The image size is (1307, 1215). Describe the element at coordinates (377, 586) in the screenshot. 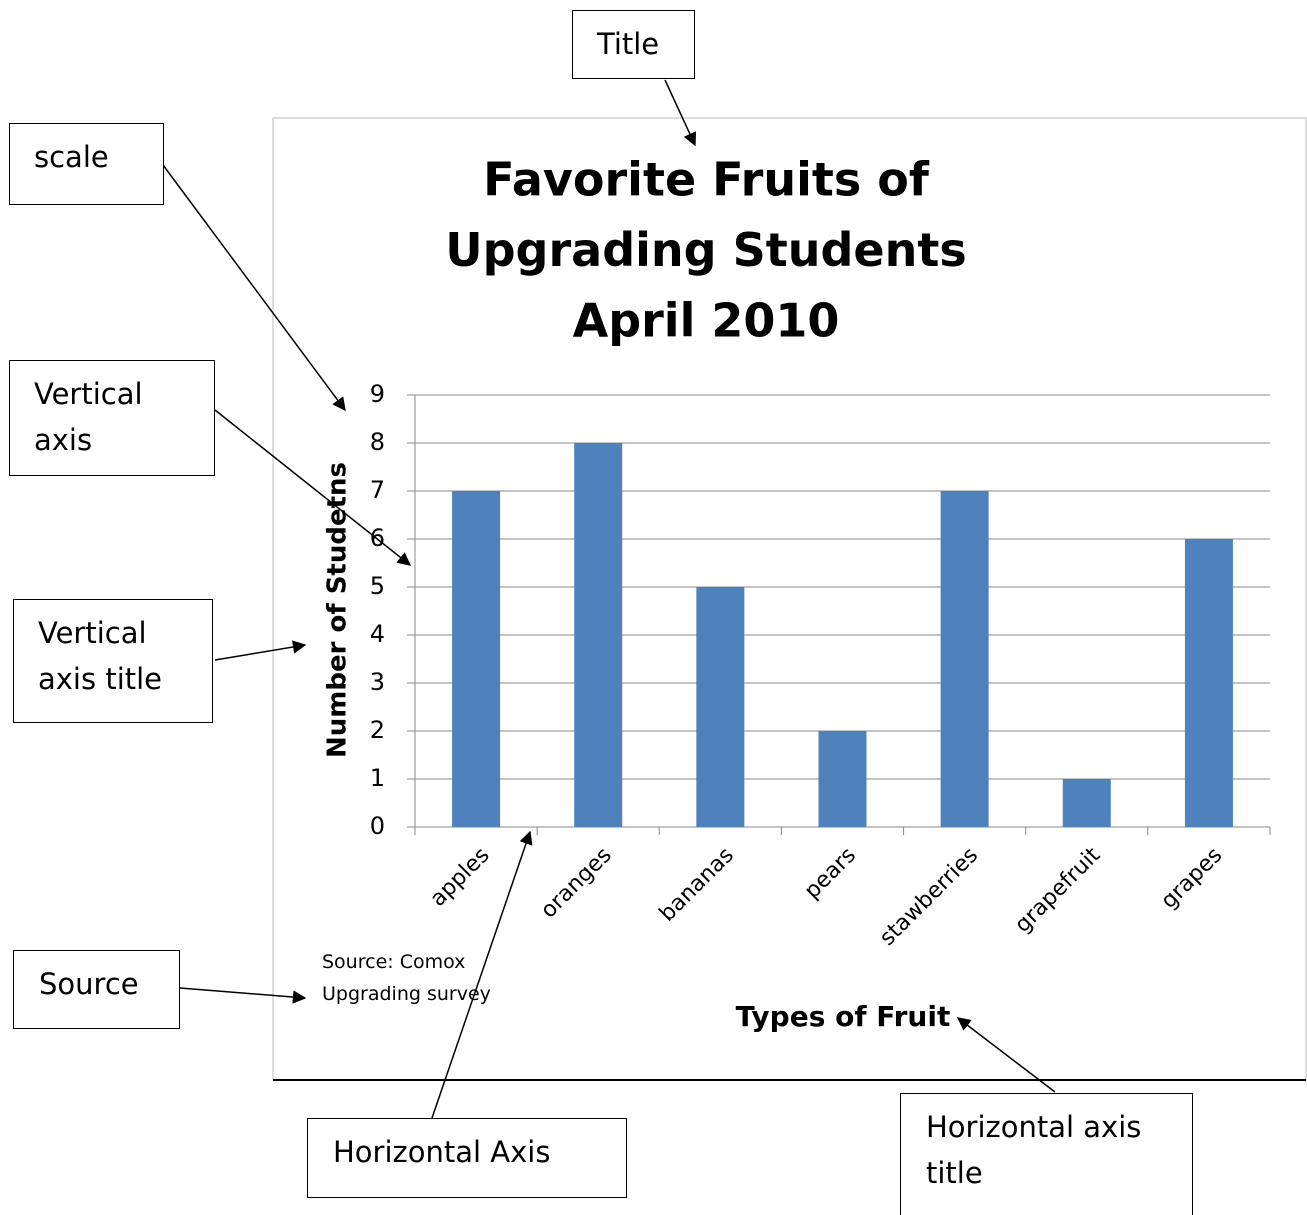

I see `y-tick-label: 5` at that location.